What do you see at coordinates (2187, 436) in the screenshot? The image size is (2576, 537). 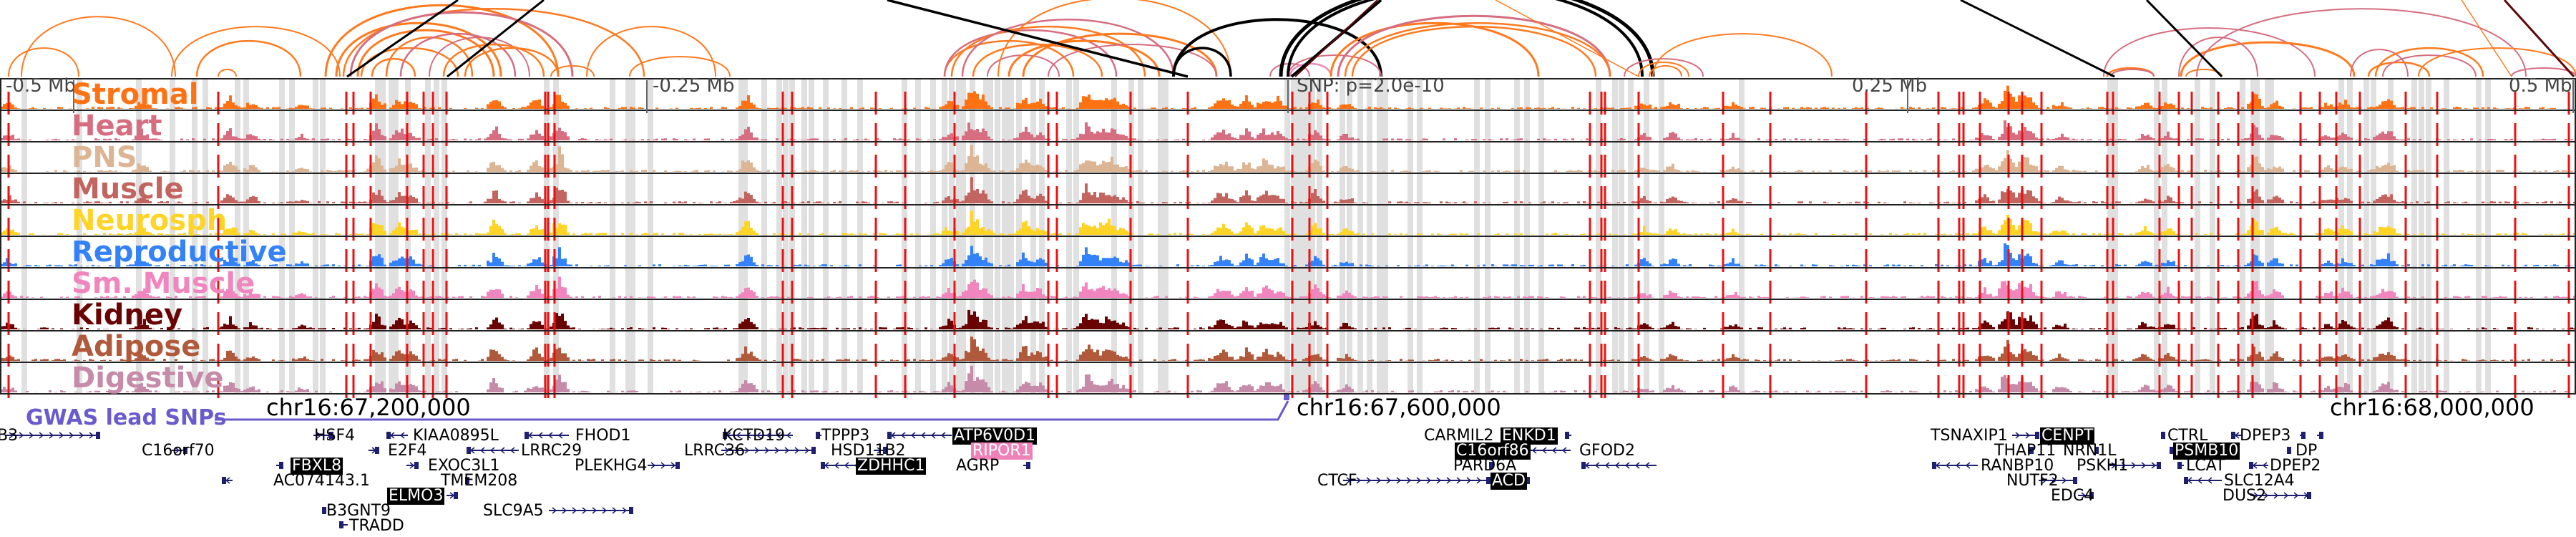 I see `gene-label: CTRL` at bounding box center [2187, 436].